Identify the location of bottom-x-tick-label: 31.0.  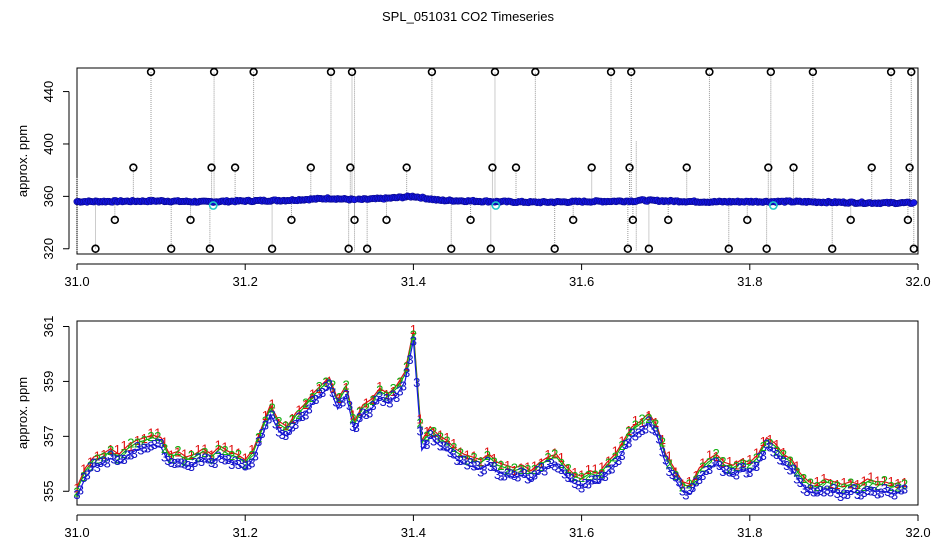
(76, 532).